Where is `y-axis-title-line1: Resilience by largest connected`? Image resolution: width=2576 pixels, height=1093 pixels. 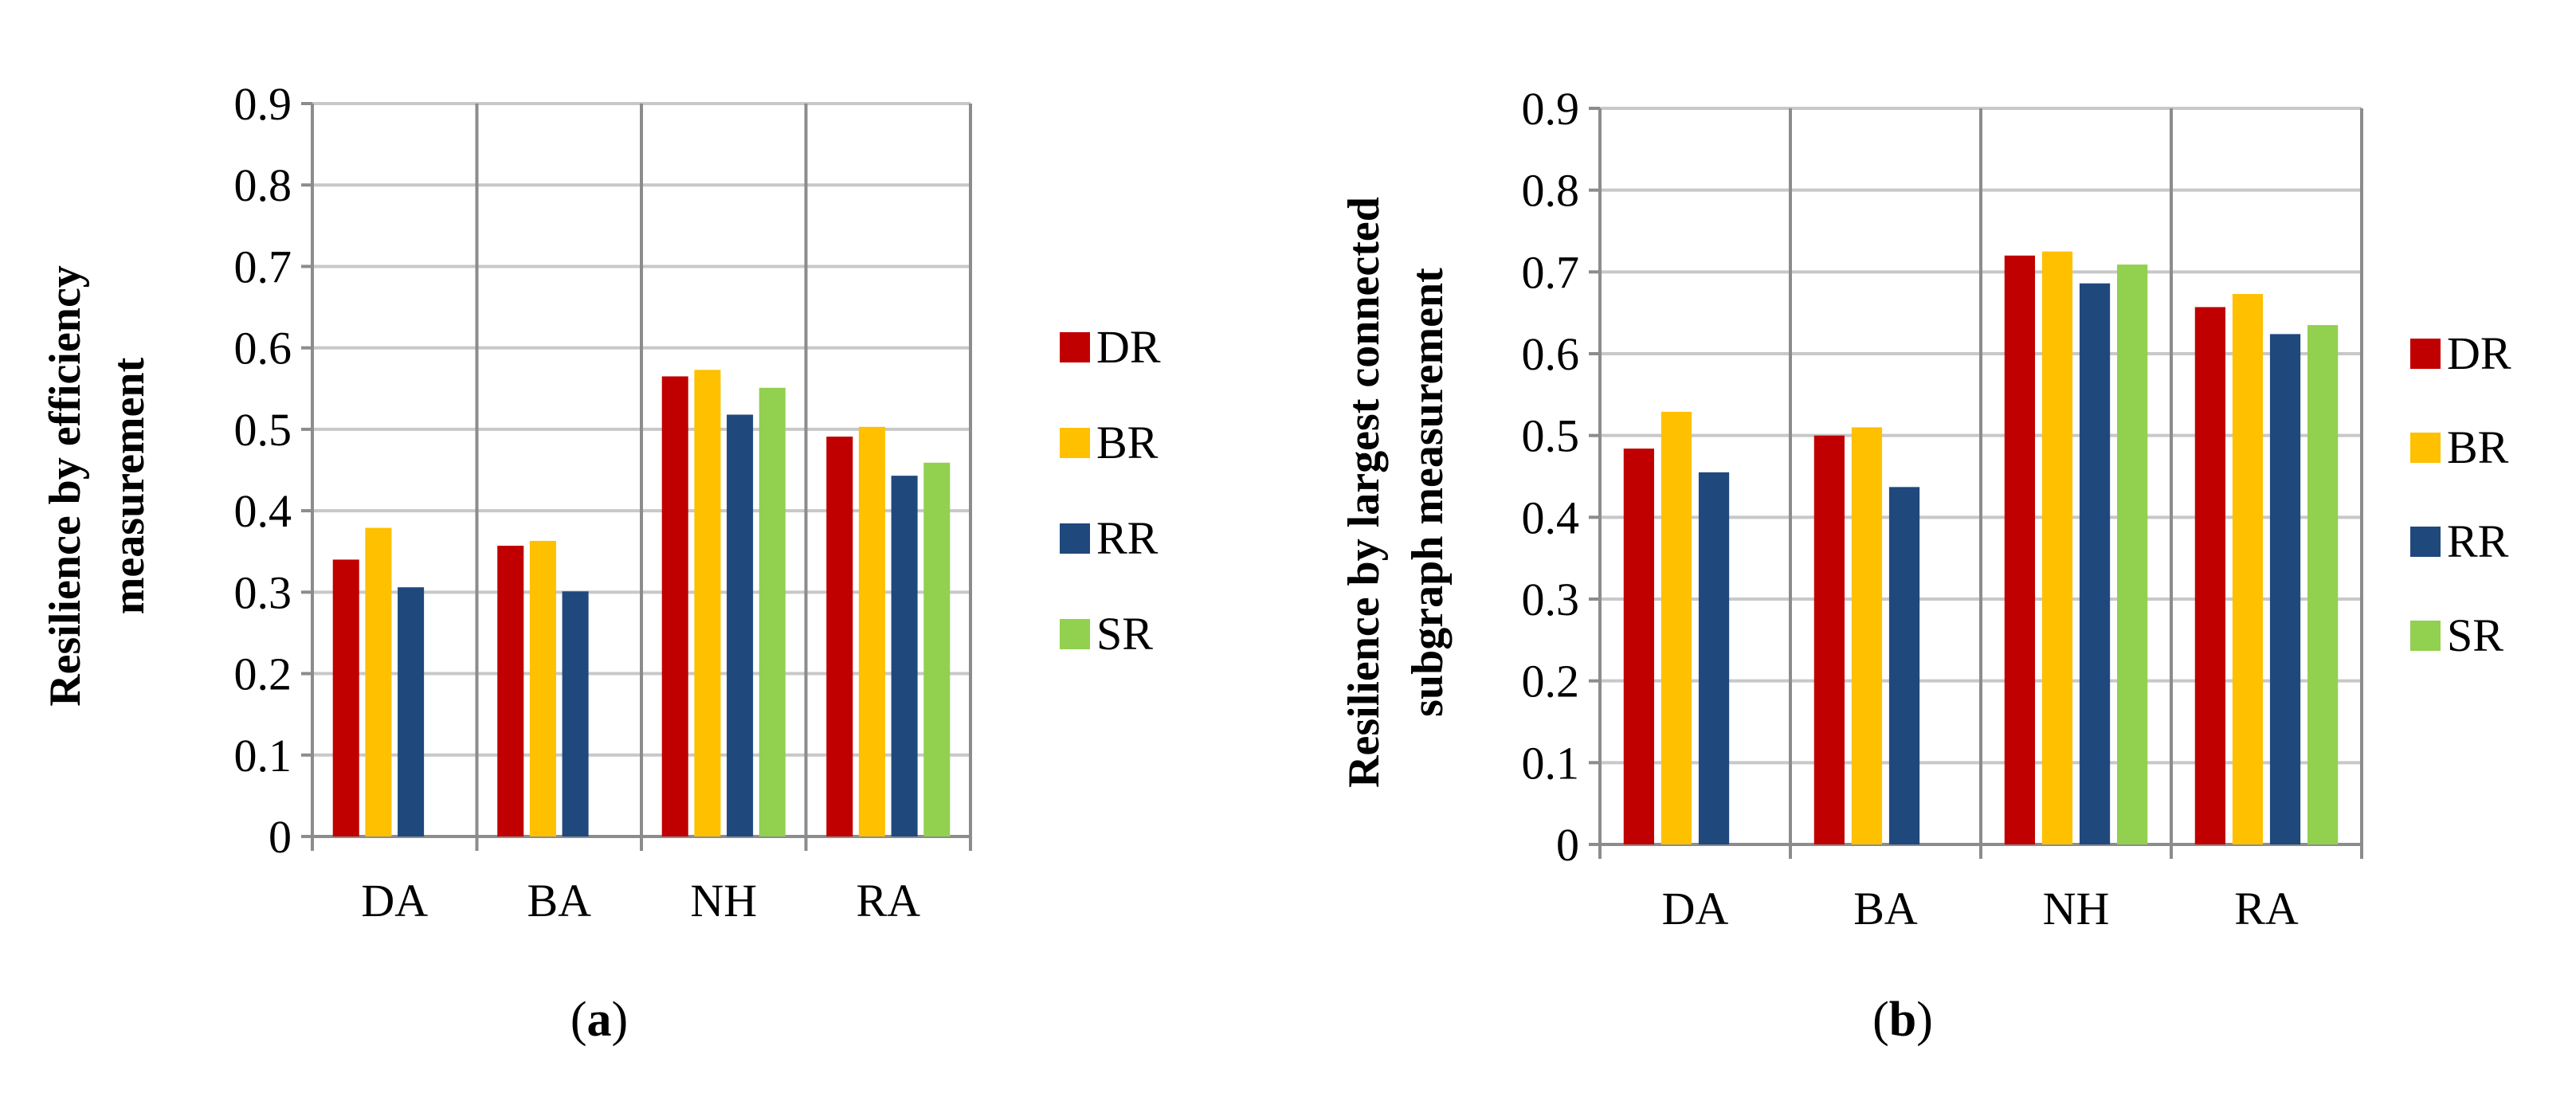
y-axis-title-line1: Resilience by largest connected is located at coordinates (1364, 492).